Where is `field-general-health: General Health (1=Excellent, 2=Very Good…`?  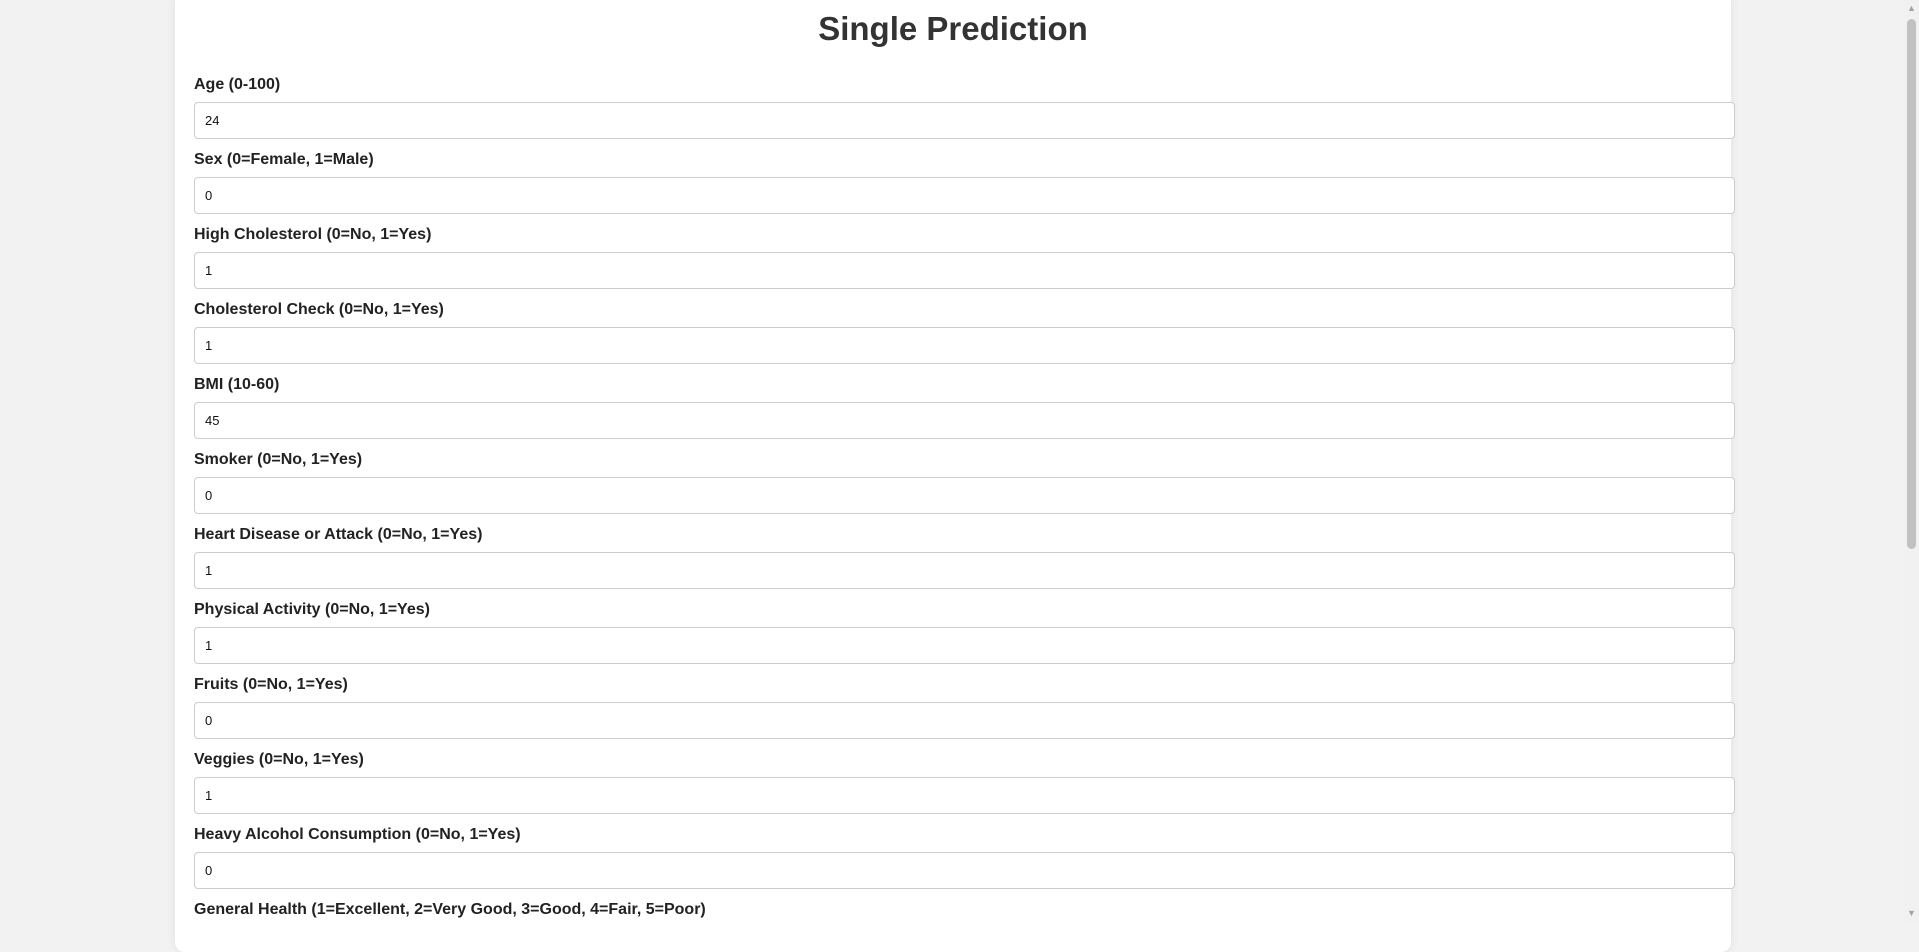 field-general-health: General Health (1=Excellent, 2=Very Good… is located at coordinates (964, 910).